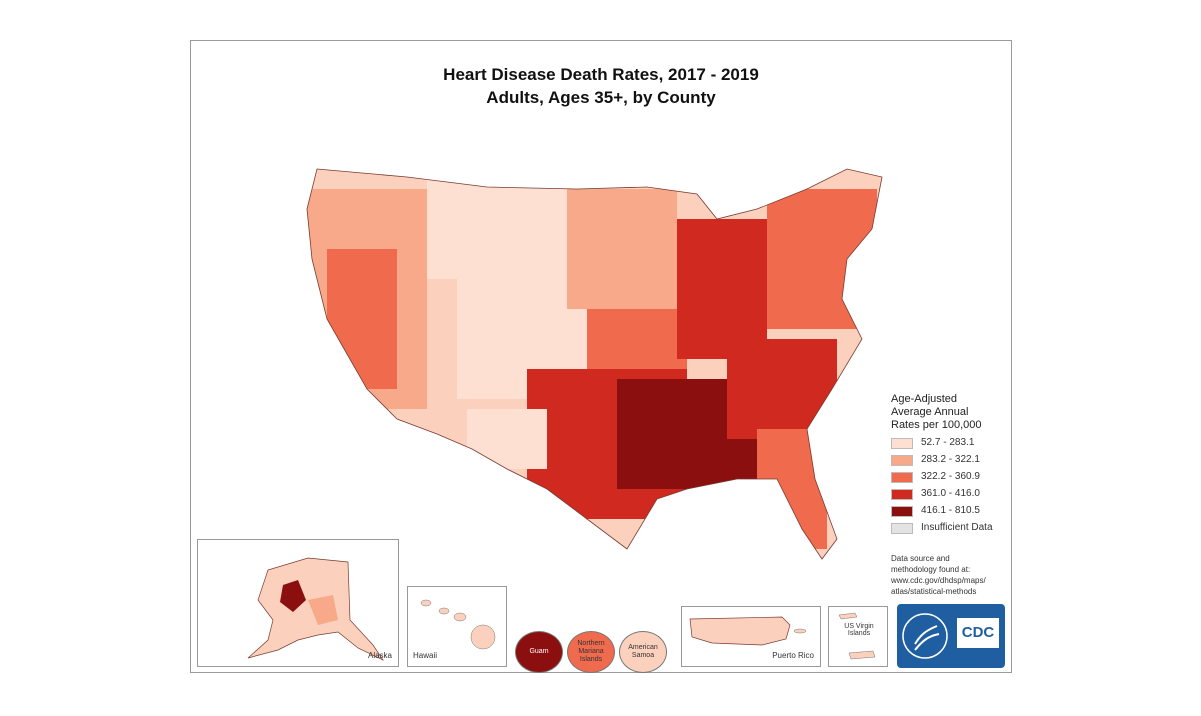  Describe the element at coordinates (934, 591) in the screenshot. I see `source-line: atlas/statistical-methods` at that location.